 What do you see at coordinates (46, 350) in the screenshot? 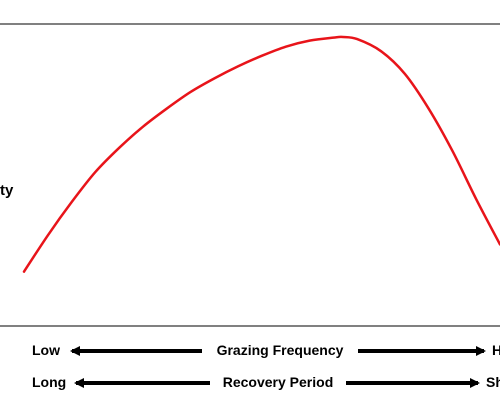
I see `grazing-frequency-left-label: Low` at bounding box center [46, 350].